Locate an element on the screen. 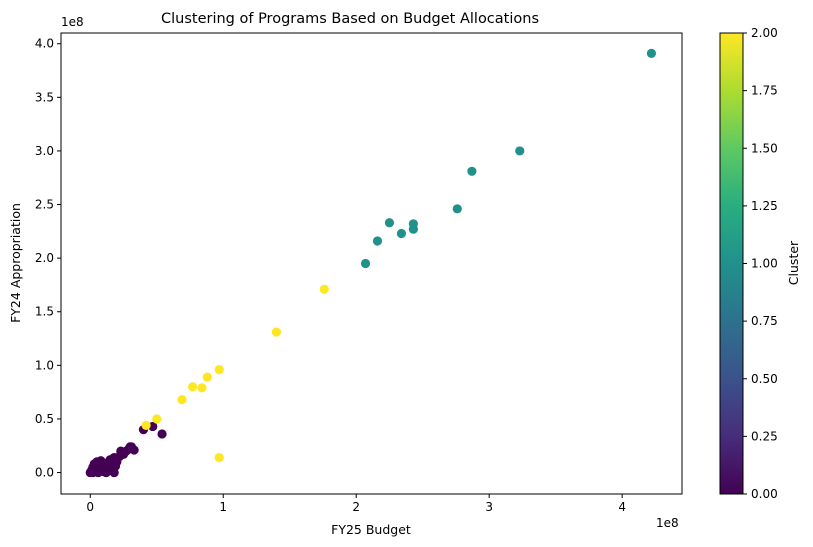  x-tick-label-4: 4 is located at coordinates (622, 507).